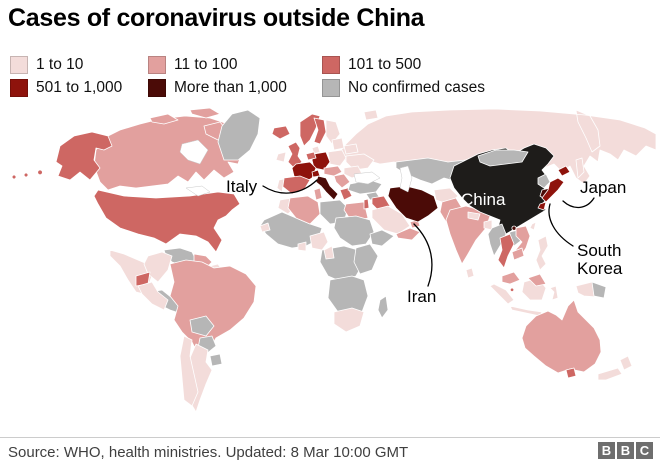 Image resolution: width=660 pixels, height=464 pixels. What do you see at coordinates (216, 18) in the screenshot?
I see `page-title: Cases of coronavirus outside China` at bounding box center [216, 18].